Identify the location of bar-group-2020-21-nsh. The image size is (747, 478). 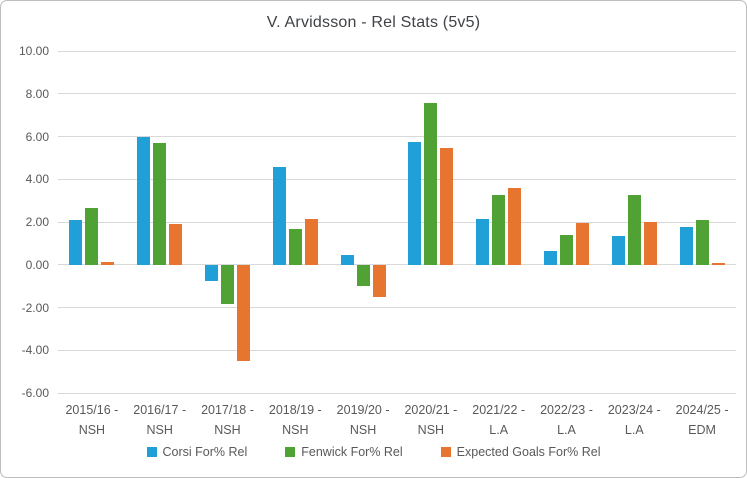
(431, 222).